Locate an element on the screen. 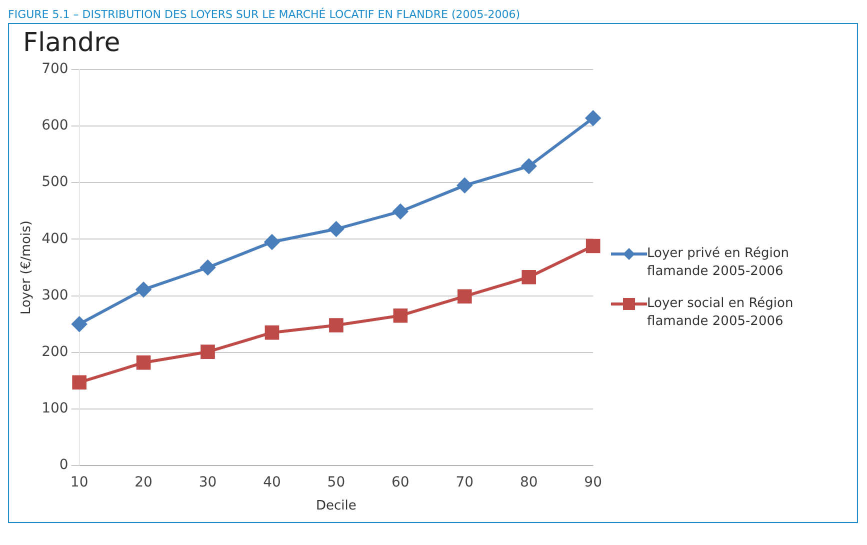 The image size is (867, 545). chart-subtitle: Flandre is located at coordinates (72, 43).